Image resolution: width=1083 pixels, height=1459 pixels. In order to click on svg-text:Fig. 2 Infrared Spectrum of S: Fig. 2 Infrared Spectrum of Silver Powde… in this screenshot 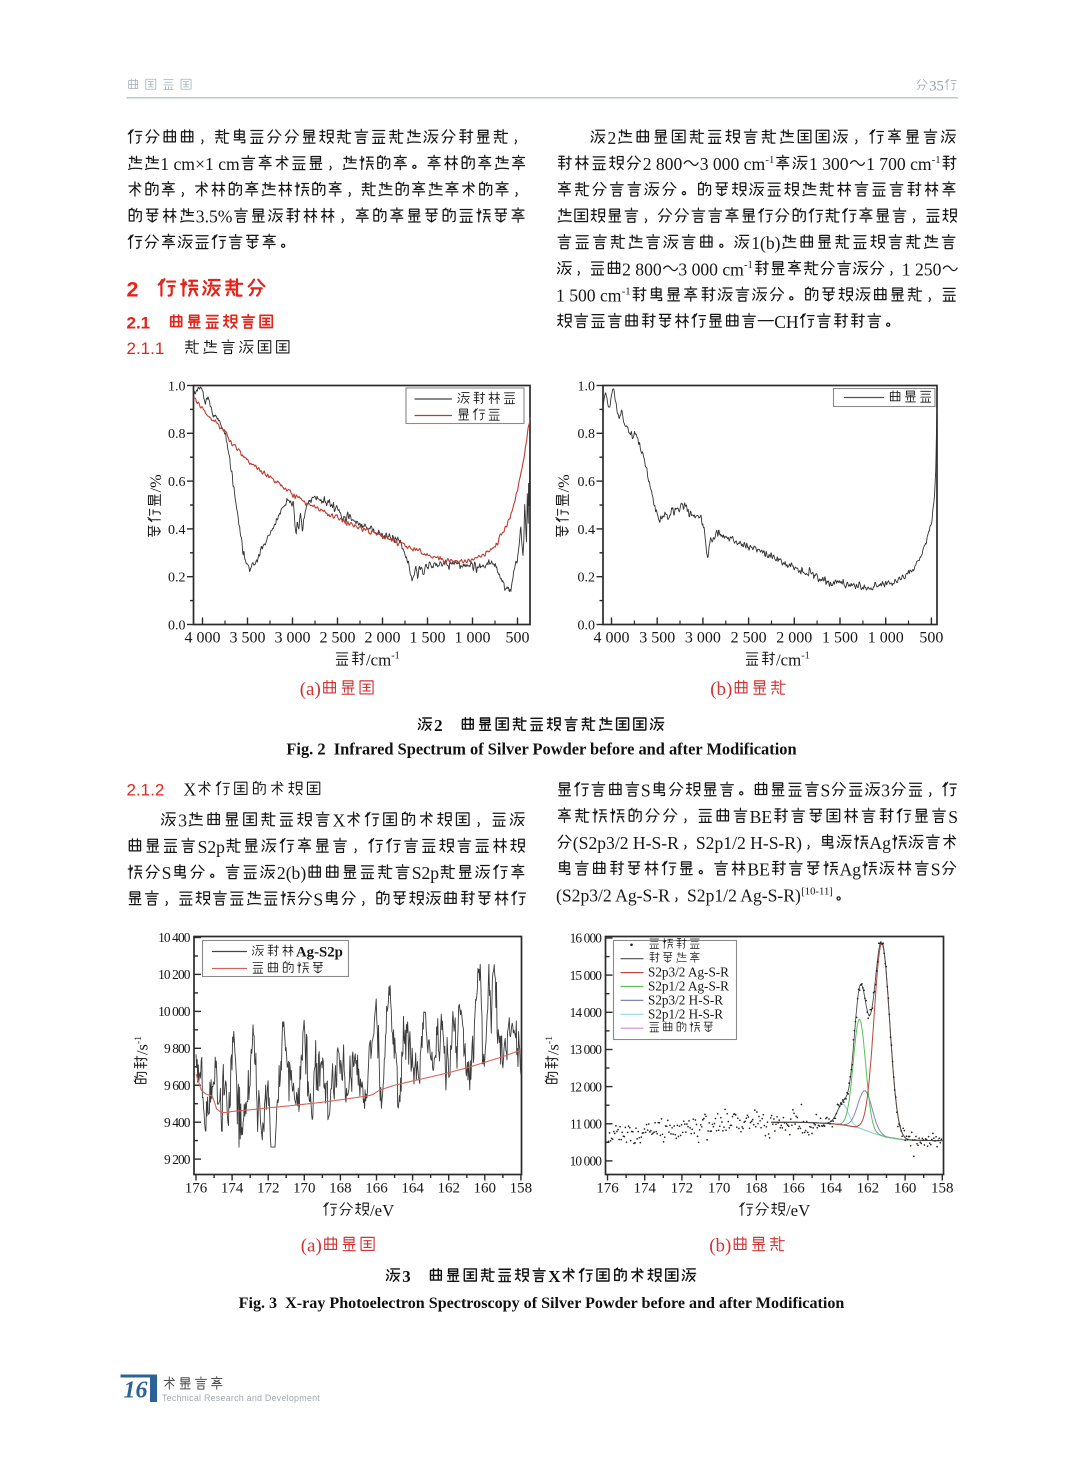, I will do `click(541, 749)`.